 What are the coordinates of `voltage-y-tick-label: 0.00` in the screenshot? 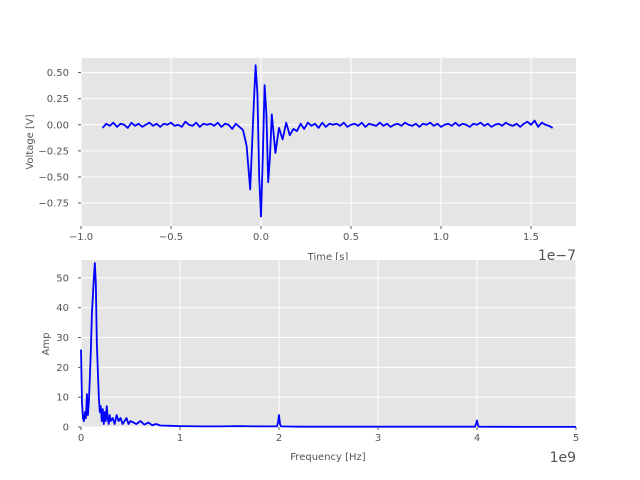 It's located at (58, 125).